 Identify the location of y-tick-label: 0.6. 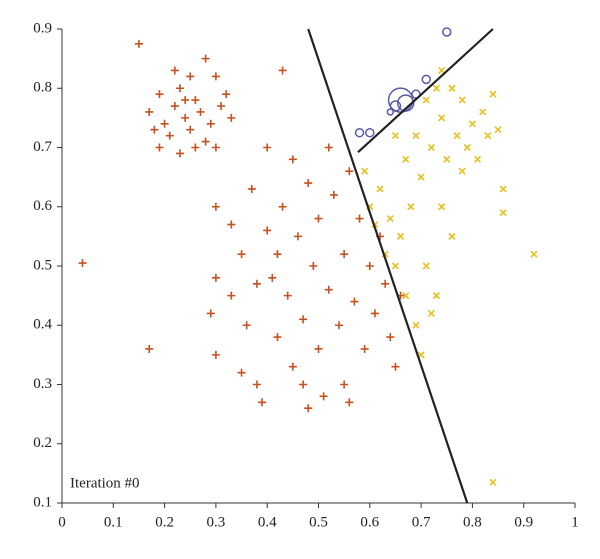
(42, 206).